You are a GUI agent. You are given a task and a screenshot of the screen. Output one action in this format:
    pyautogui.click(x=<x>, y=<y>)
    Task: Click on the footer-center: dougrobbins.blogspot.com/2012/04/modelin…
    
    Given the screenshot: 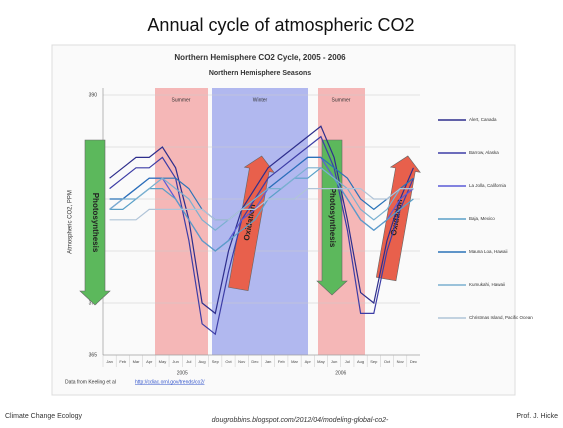 What is the action you would take?
    pyautogui.click(x=300, y=420)
    